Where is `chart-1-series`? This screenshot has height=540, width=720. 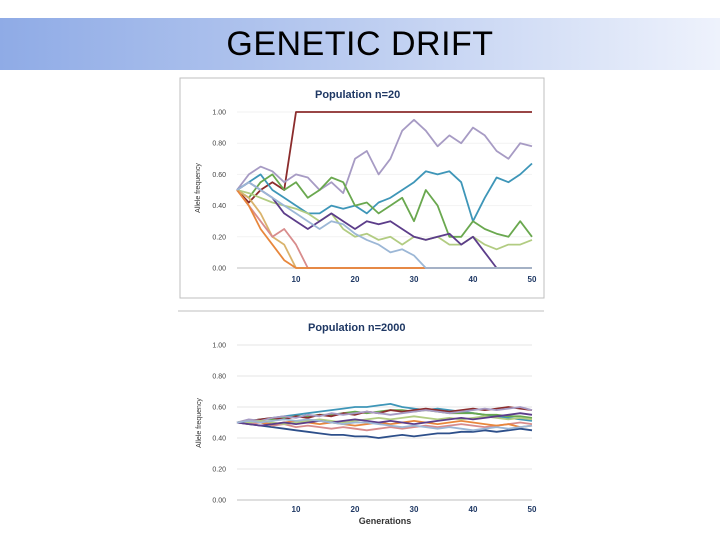
chart-1-series is located at coordinates (384, 190).